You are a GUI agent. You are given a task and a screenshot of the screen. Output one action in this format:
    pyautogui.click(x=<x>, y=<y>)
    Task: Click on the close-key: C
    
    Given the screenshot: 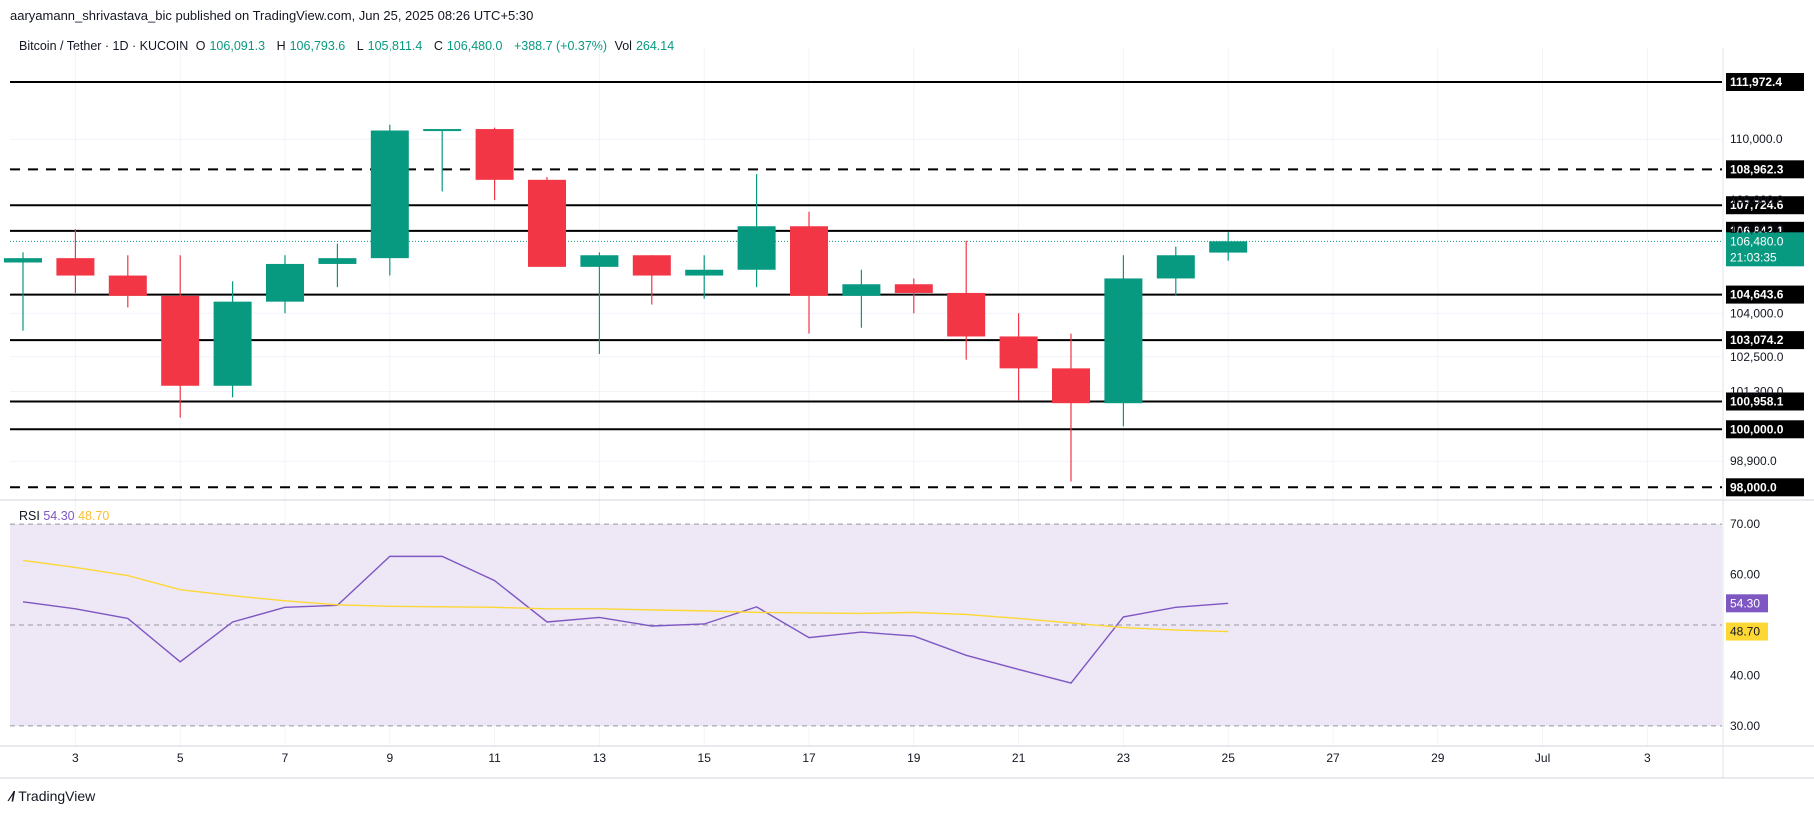 What is the action you would take?
    pyautogui.click(x=438, y=46)
    